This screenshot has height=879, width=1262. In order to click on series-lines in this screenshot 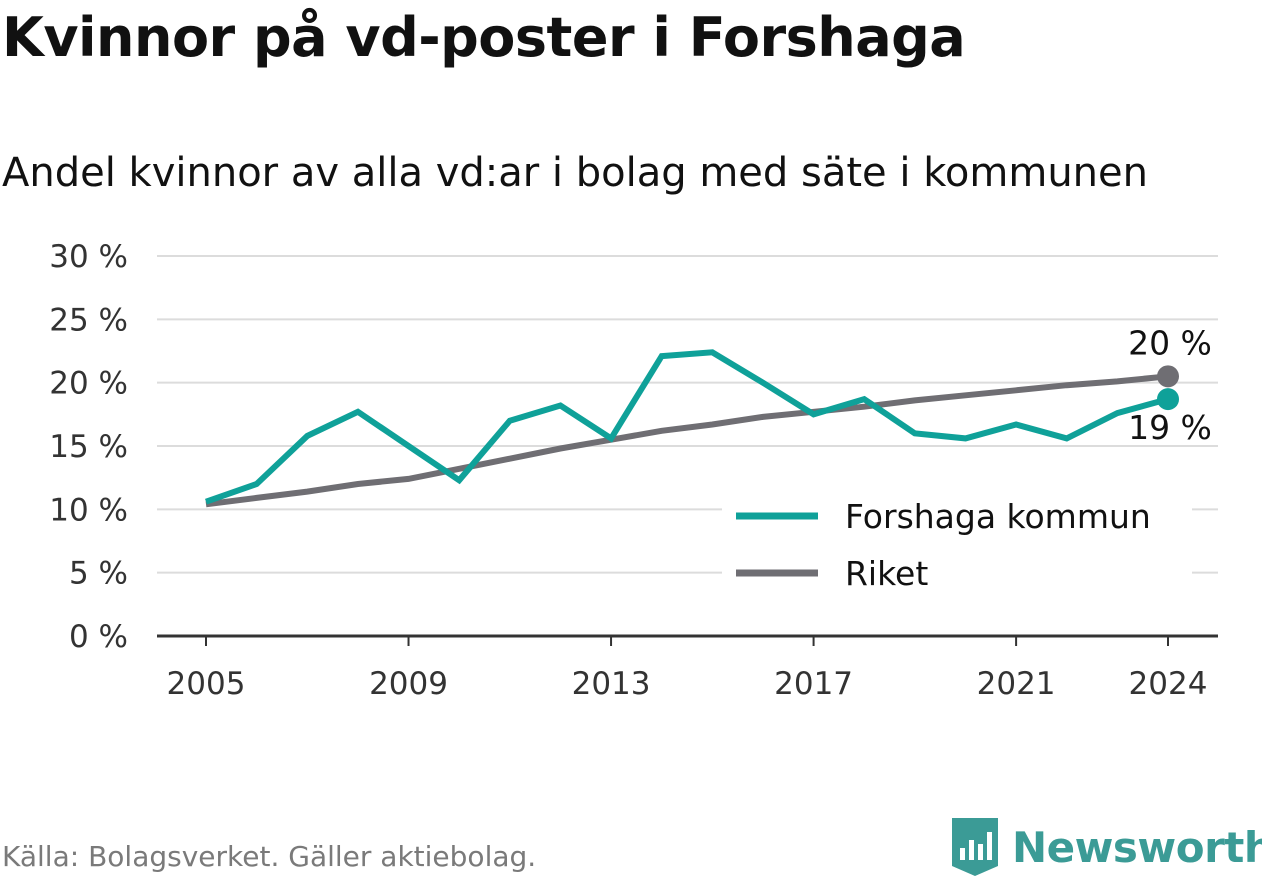, I will do `click(692, 428)`.